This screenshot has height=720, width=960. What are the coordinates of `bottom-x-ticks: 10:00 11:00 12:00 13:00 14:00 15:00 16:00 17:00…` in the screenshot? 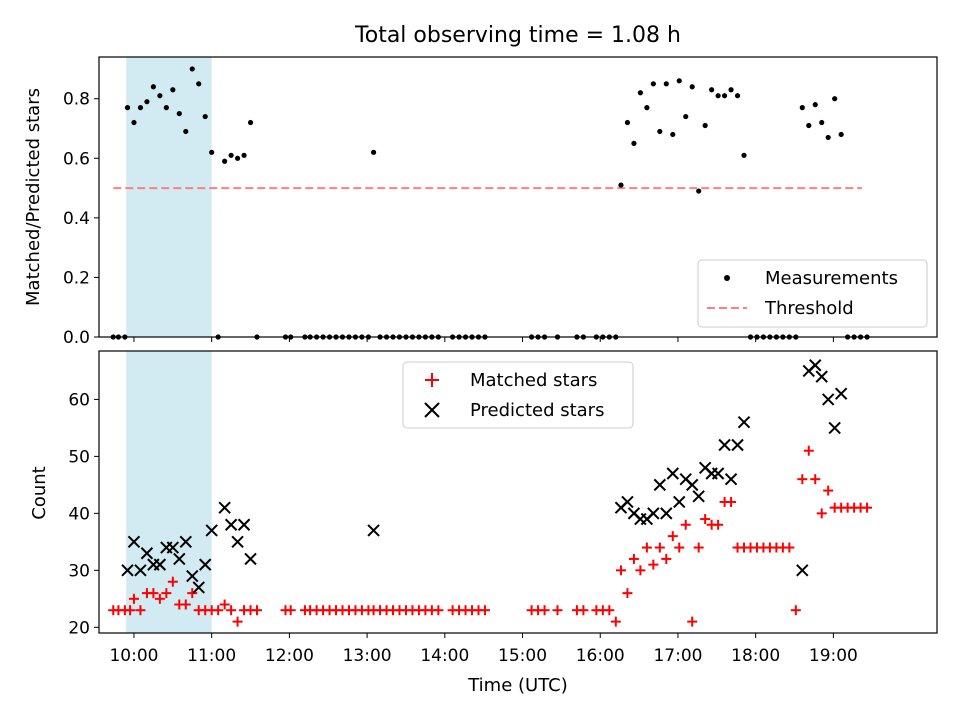 It's located at (483, 649).